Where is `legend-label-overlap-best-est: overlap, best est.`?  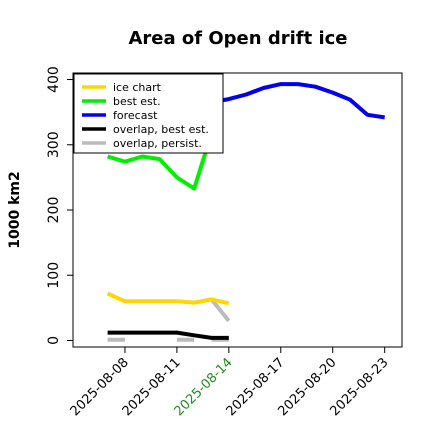
legend-label-overlap-best-est: overlap, best est. is located at coordinates (161, 129).